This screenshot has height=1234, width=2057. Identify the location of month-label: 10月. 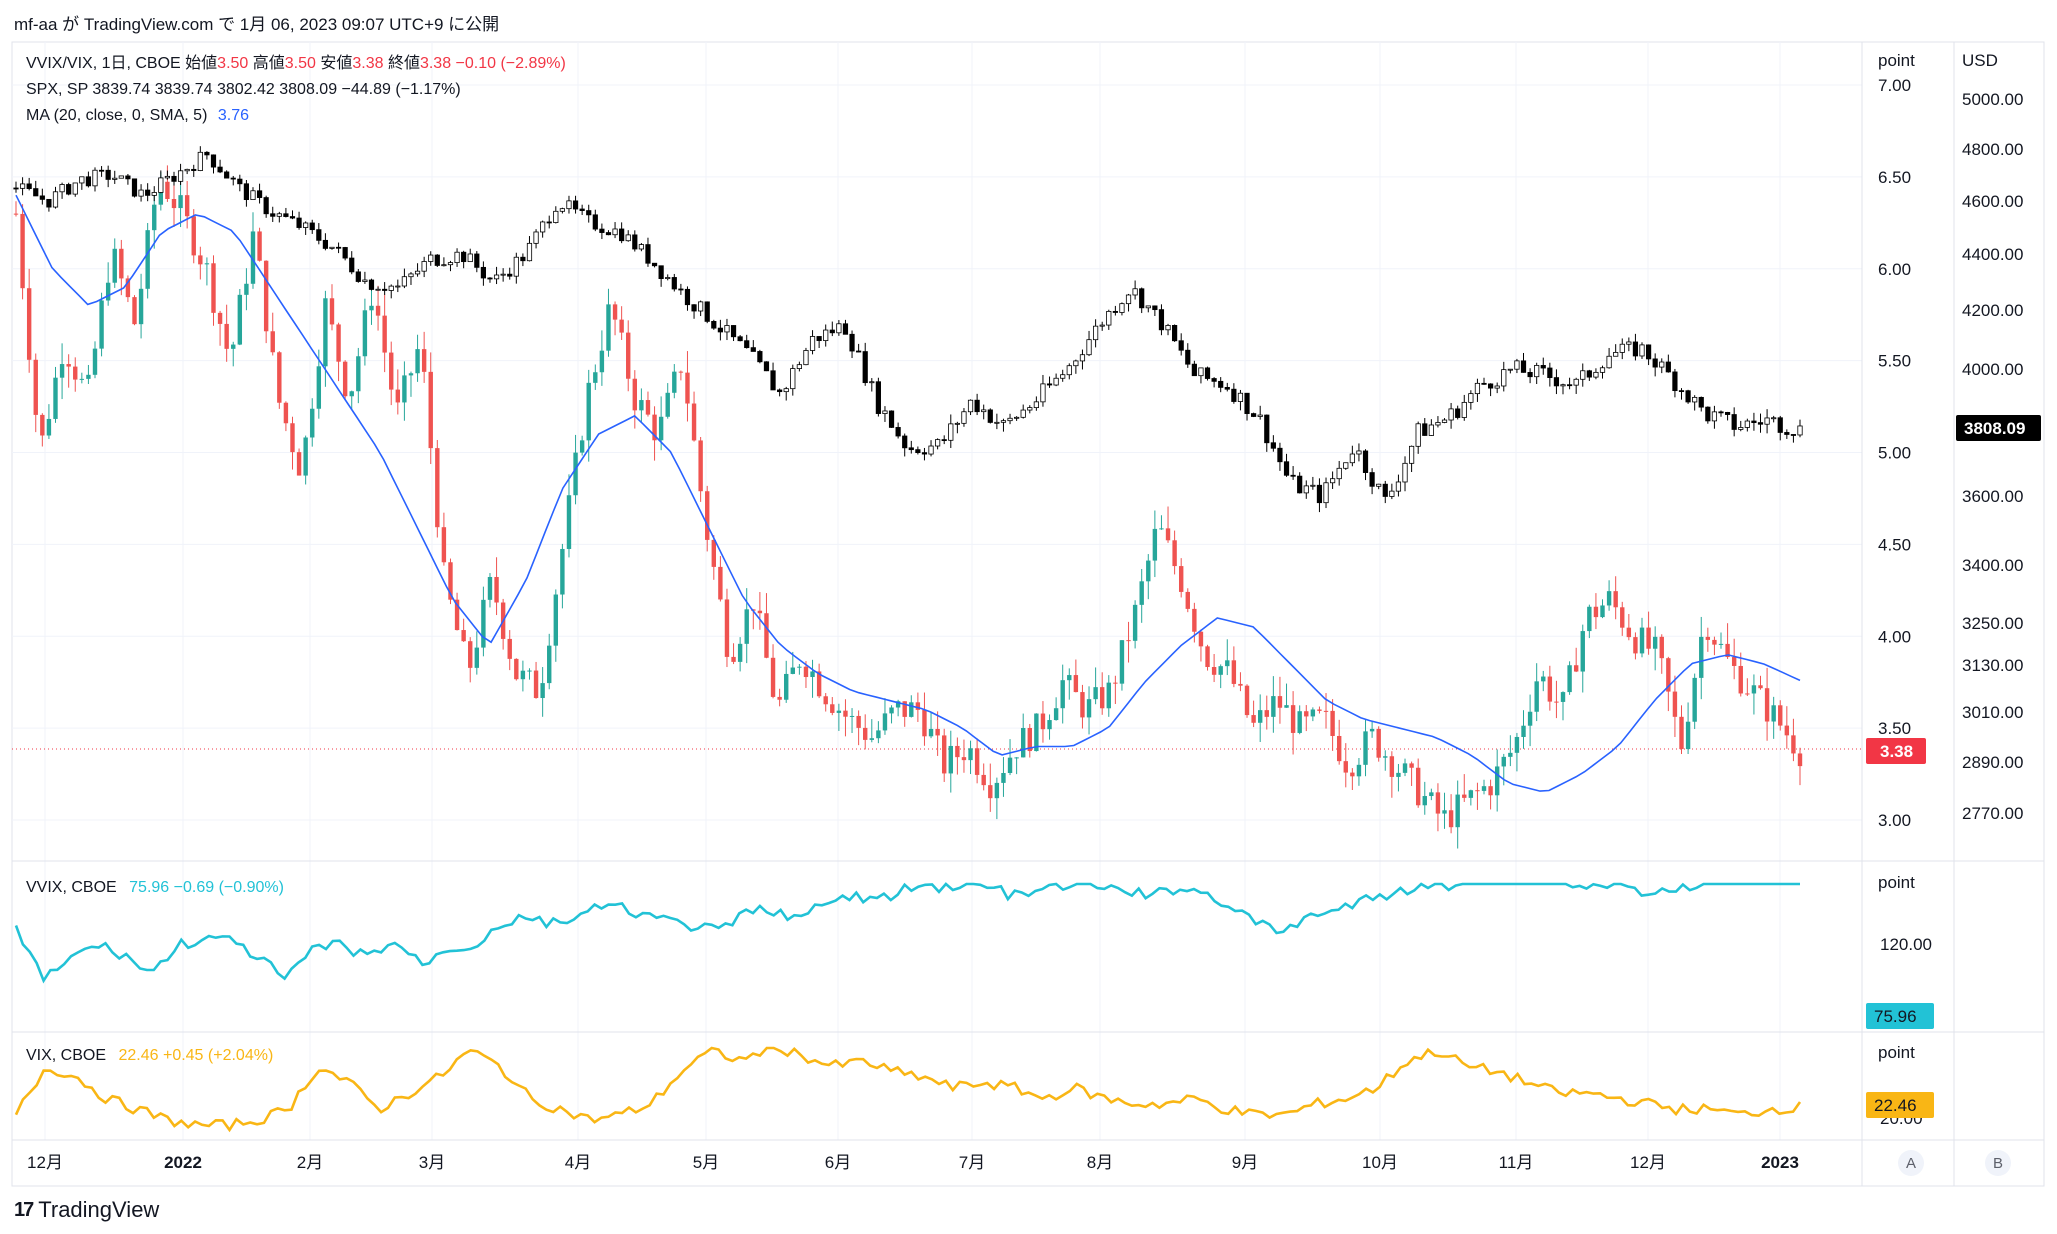
(1380, 1162).